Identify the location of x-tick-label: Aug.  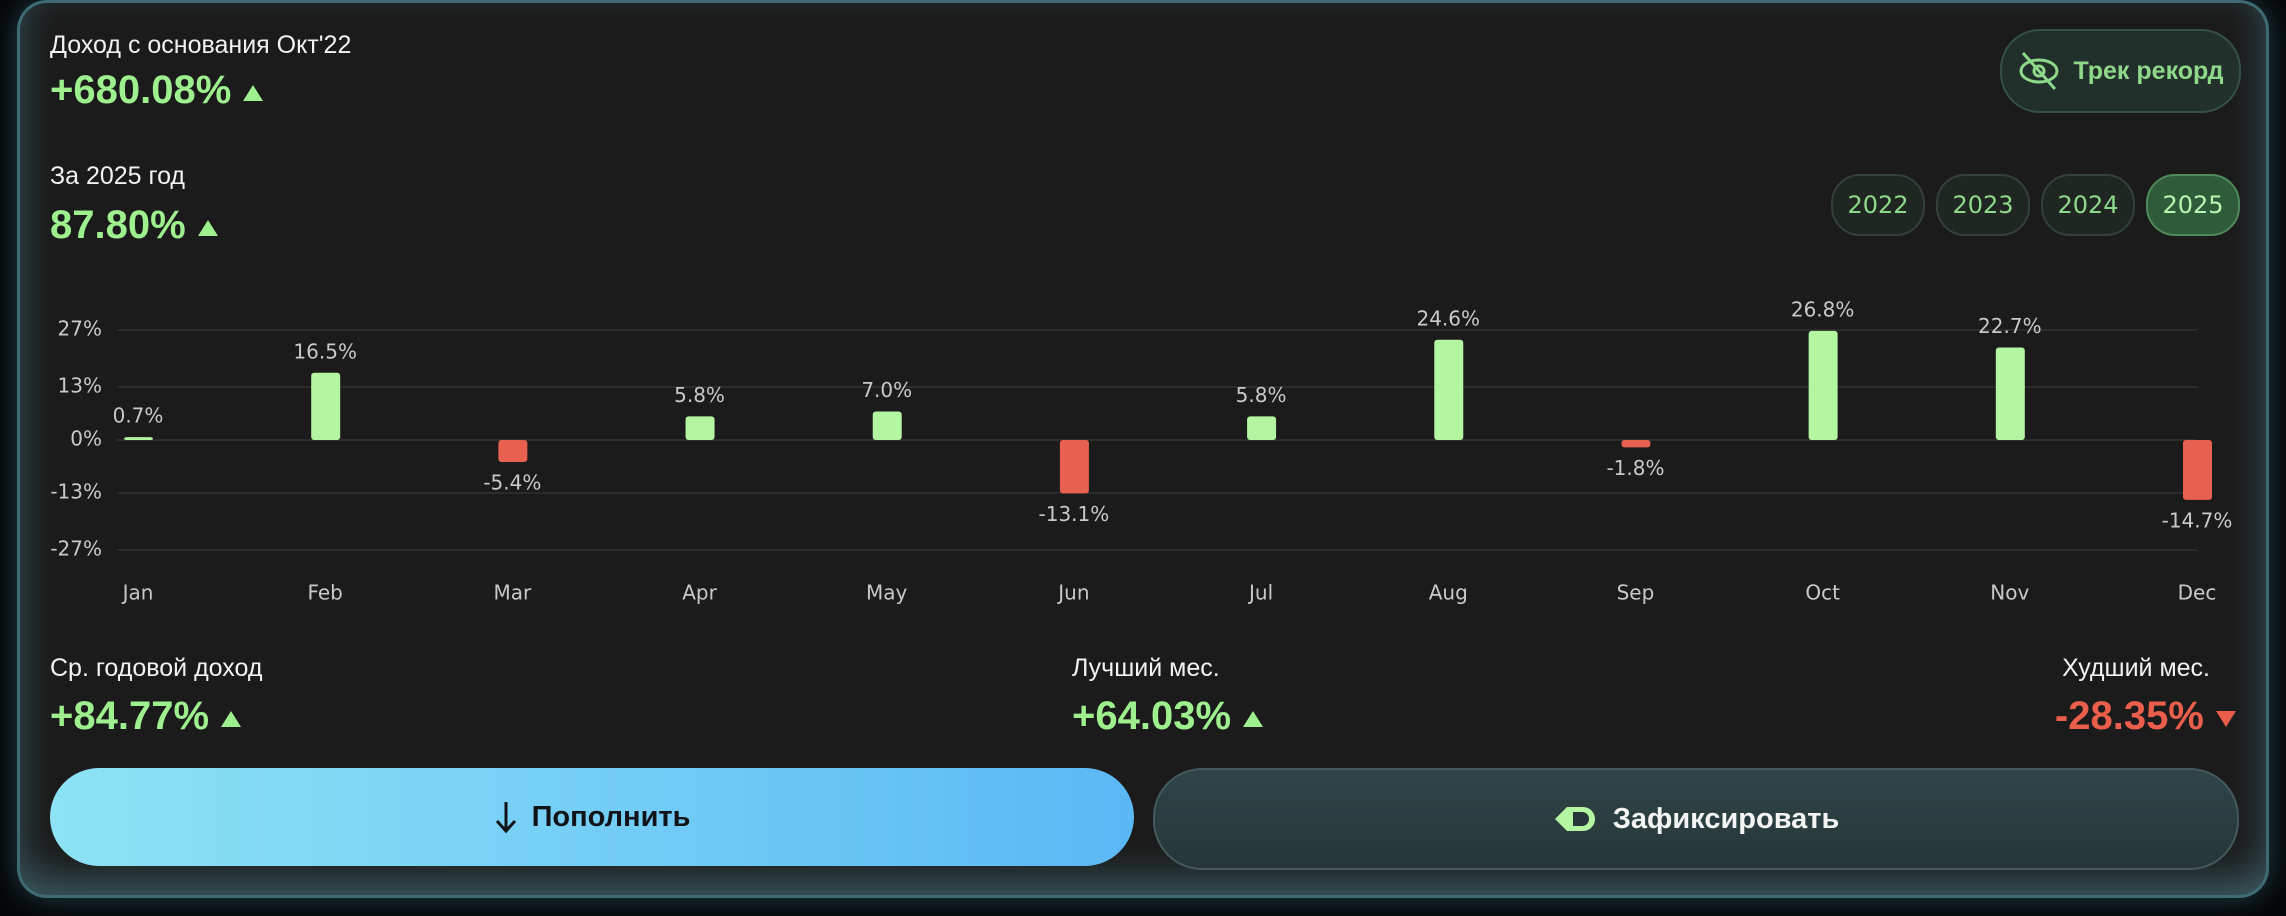
(1448, 593).